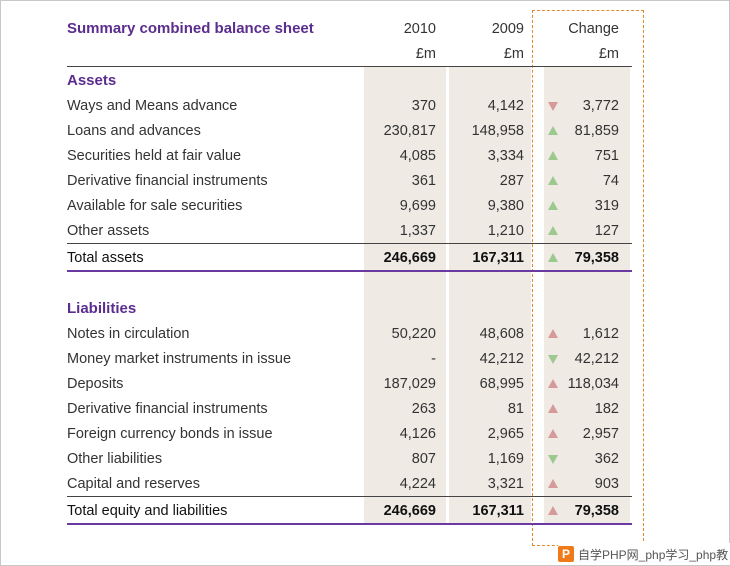 This screenshot has height=566, width=730. I want to click on value-change: 2,957, so click(600, 434).